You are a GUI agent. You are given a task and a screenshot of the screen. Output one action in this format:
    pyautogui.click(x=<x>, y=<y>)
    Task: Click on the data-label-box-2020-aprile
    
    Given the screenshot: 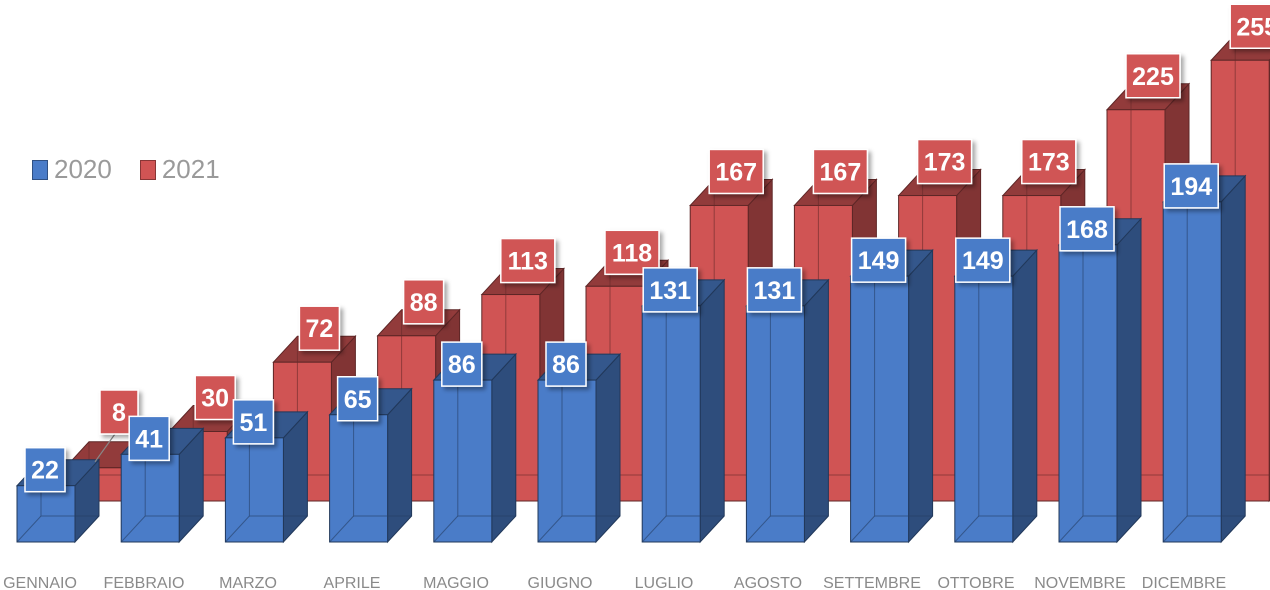 What is the action you would take?
    pyautogui.click(x=357, y=399)
    